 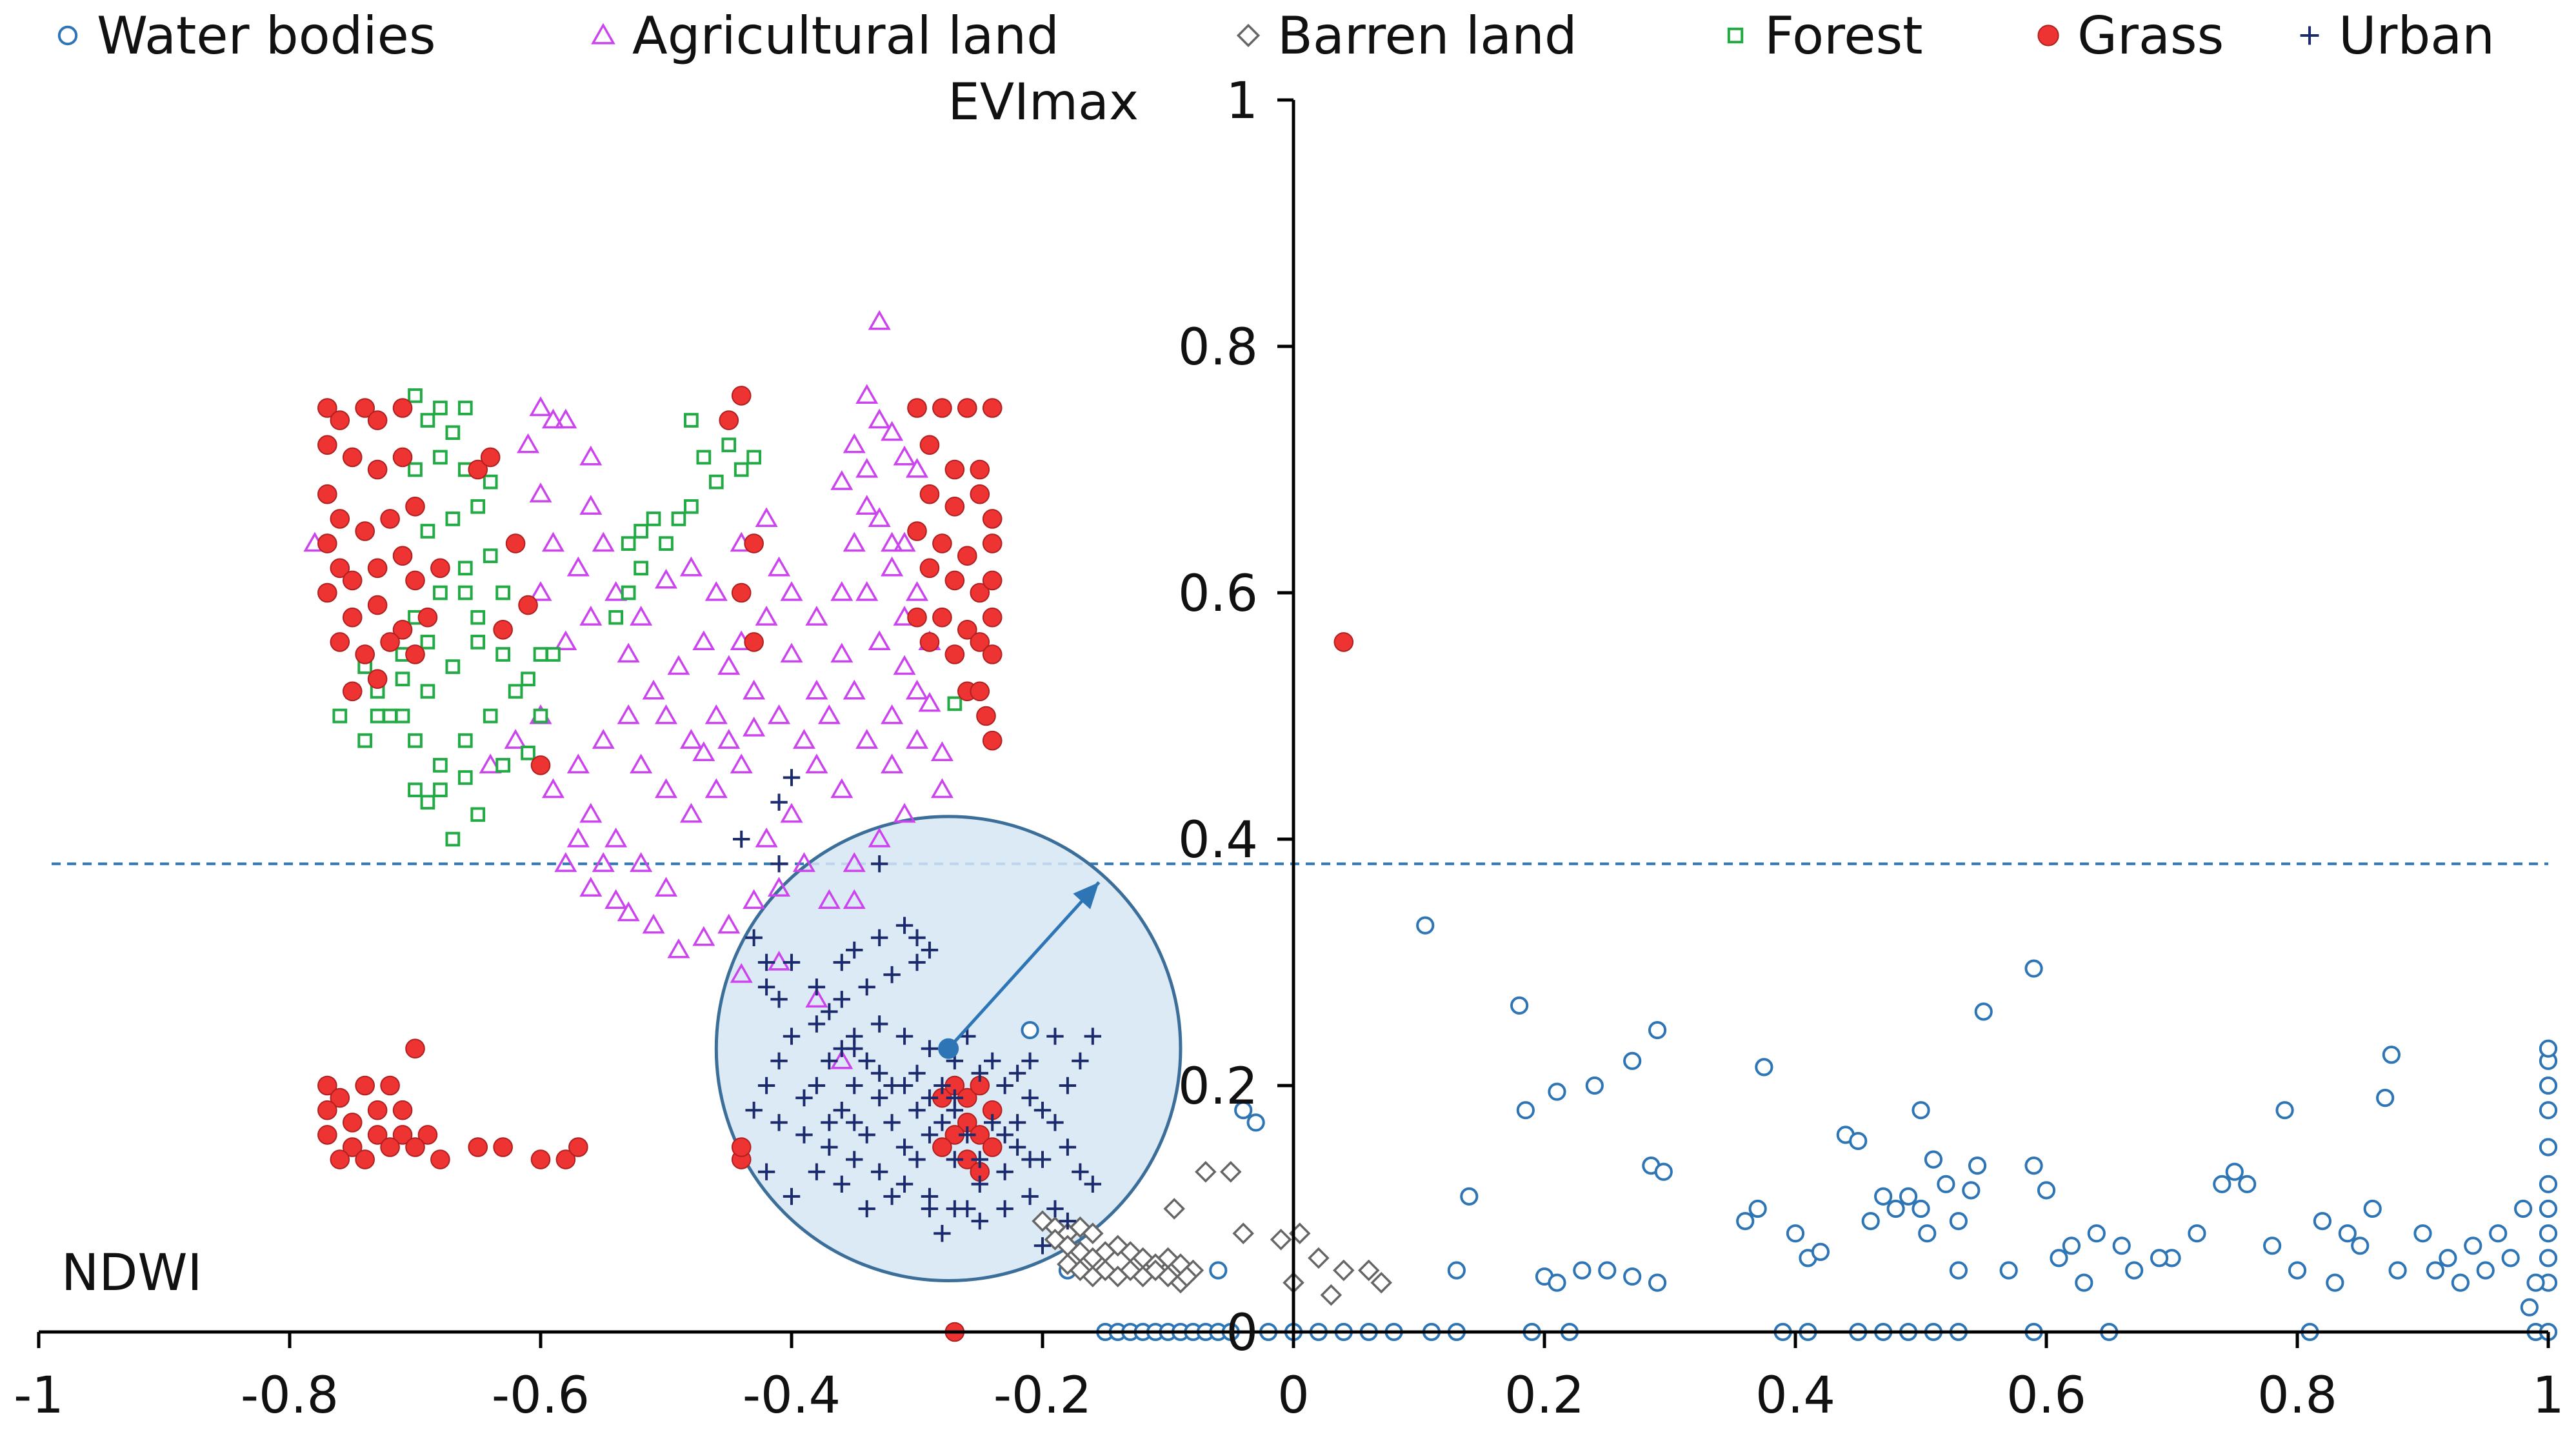 What do you see at coordinates (1086, 895) in the screenshot?
I see `radius-arrow-head` at bounding box center [1086, 895].